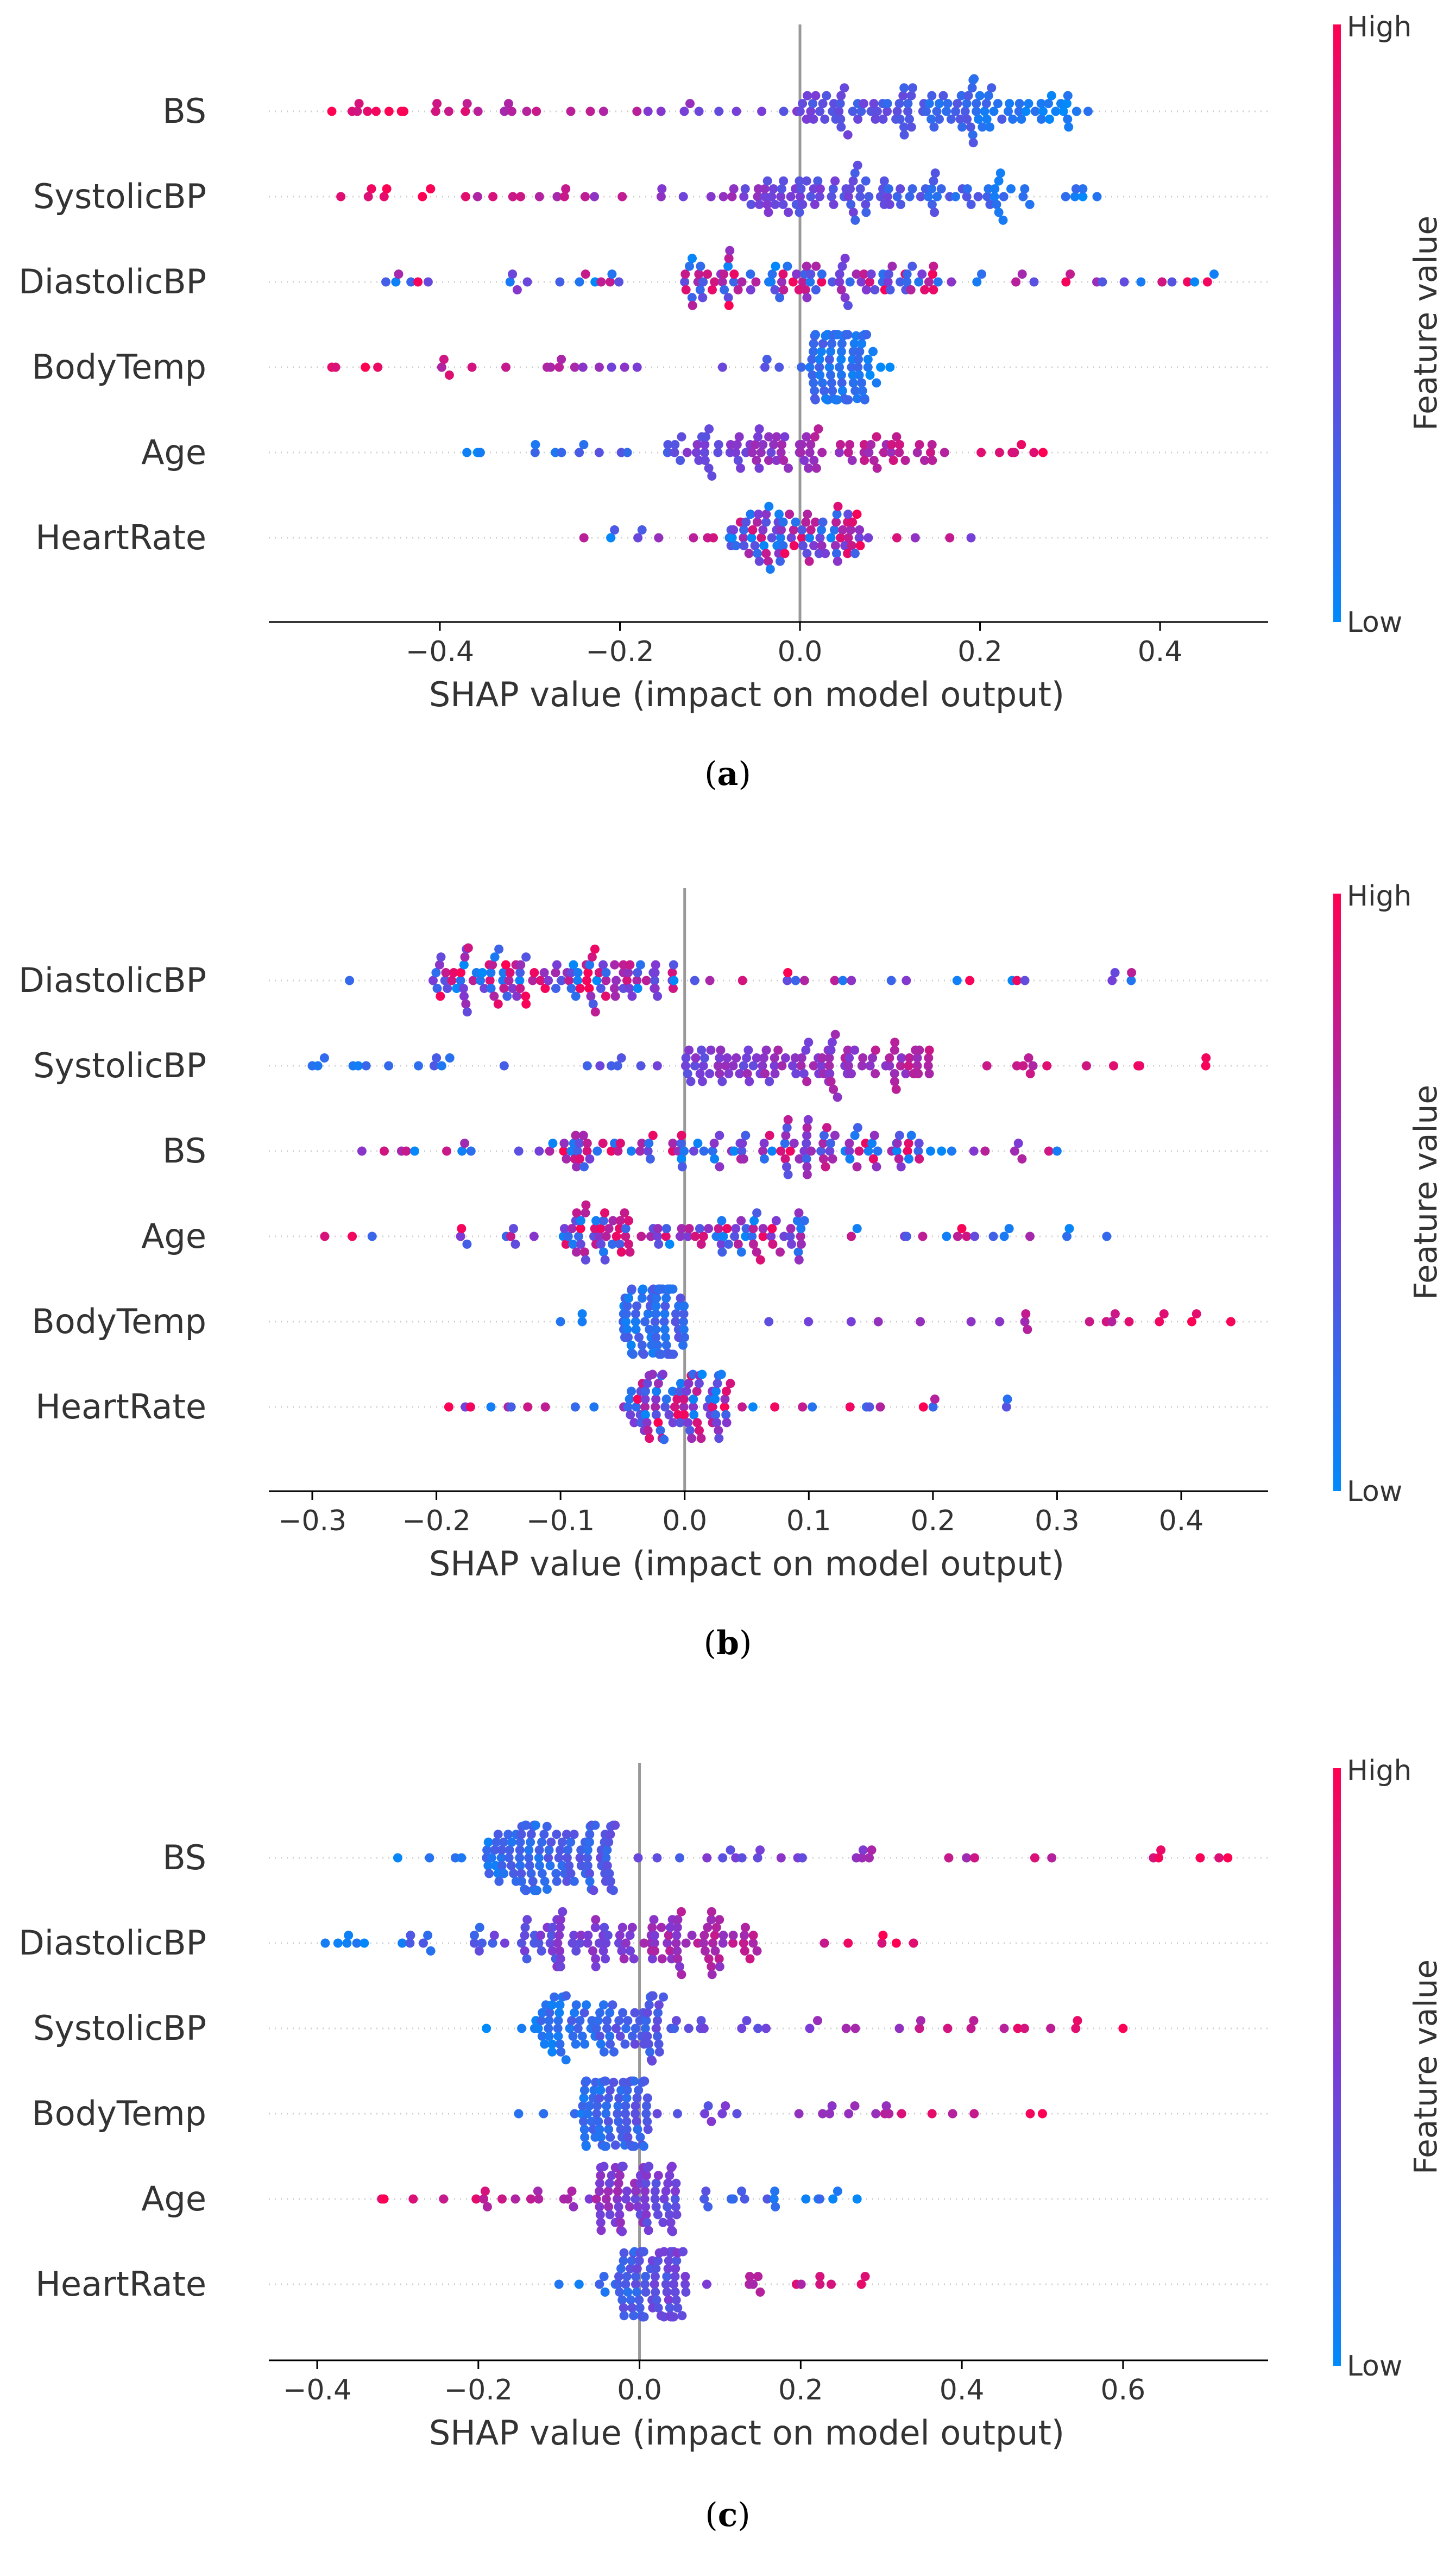 This screenshot has width=1456, height=2551. I want to click on feature-label: BS, so click(184, 1151).